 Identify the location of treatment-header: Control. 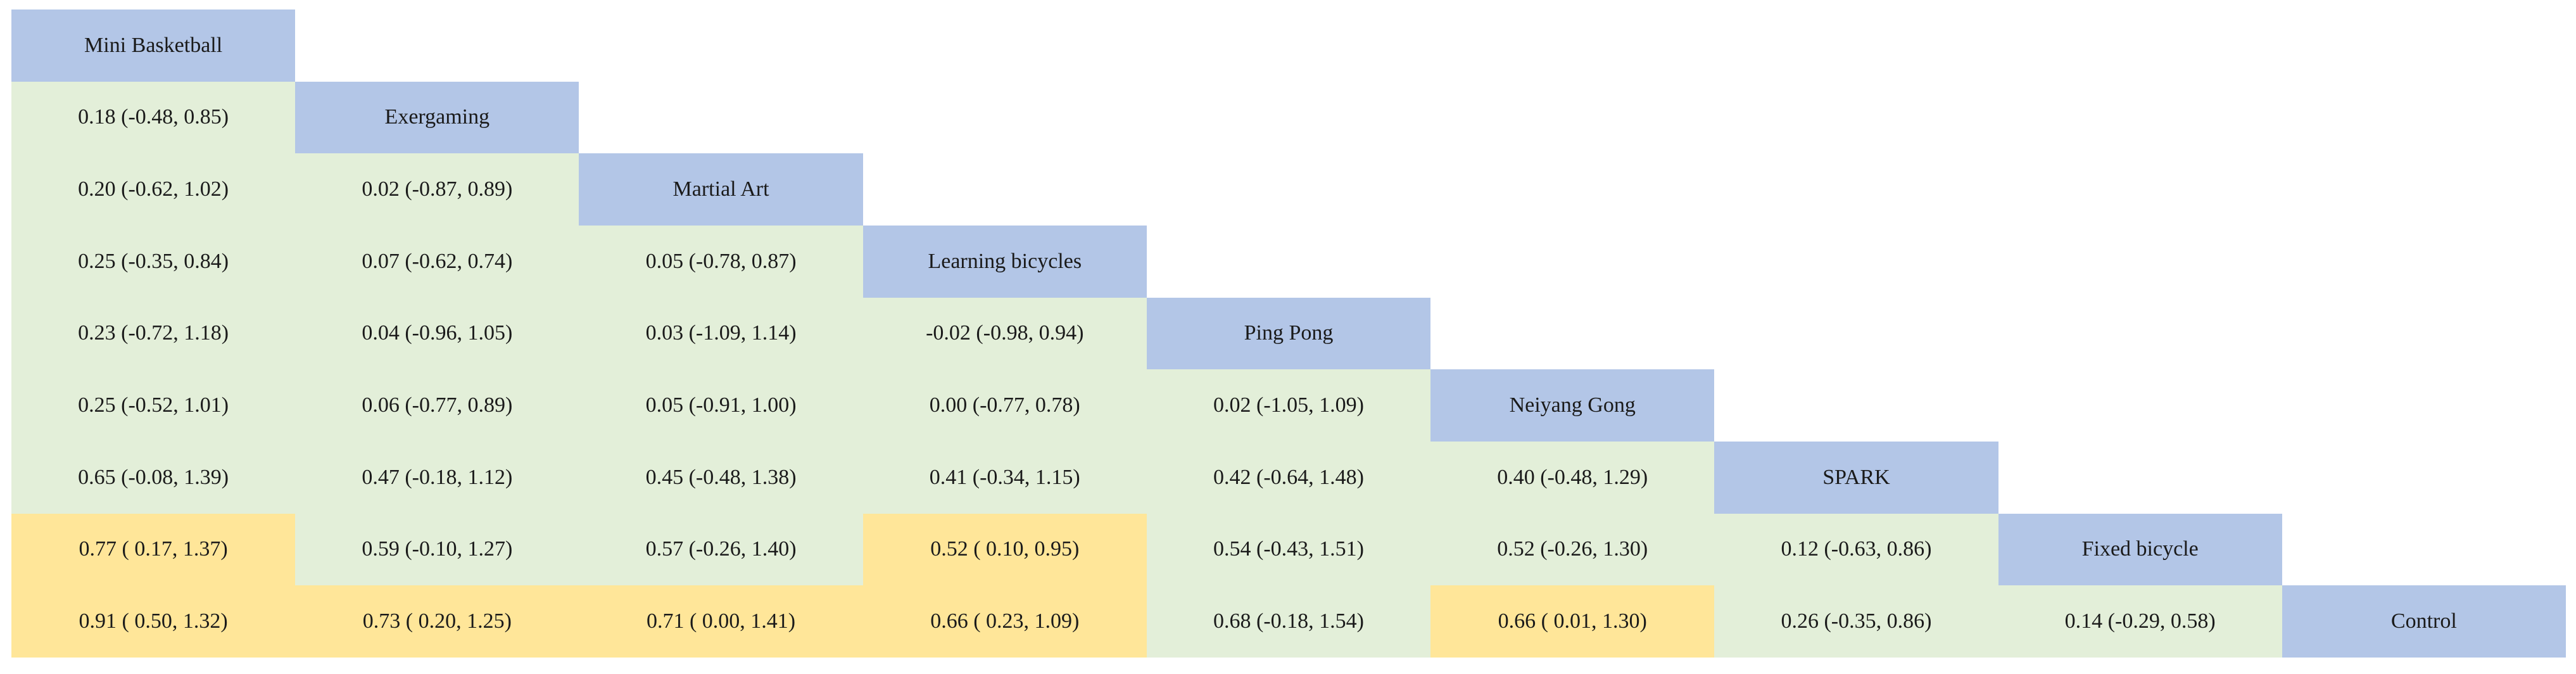
(2424, 622).